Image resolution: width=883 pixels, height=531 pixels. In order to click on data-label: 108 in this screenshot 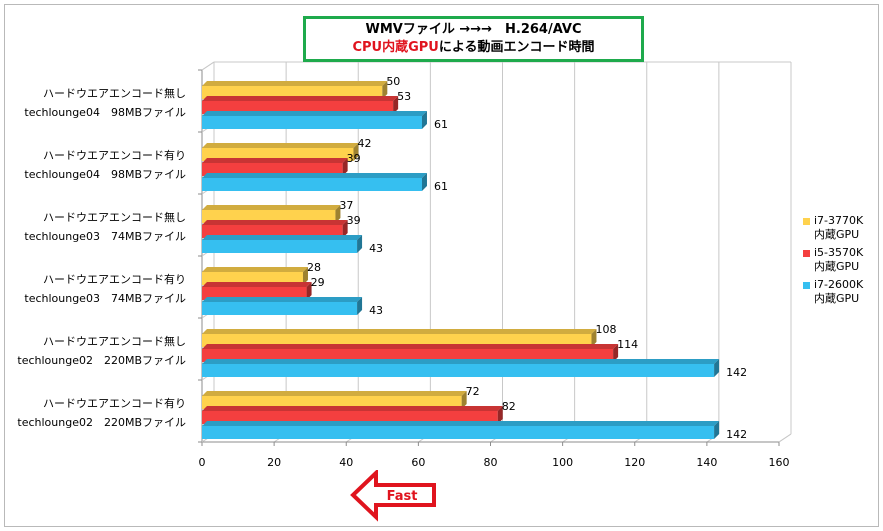, I will do `click(605, 329)`.